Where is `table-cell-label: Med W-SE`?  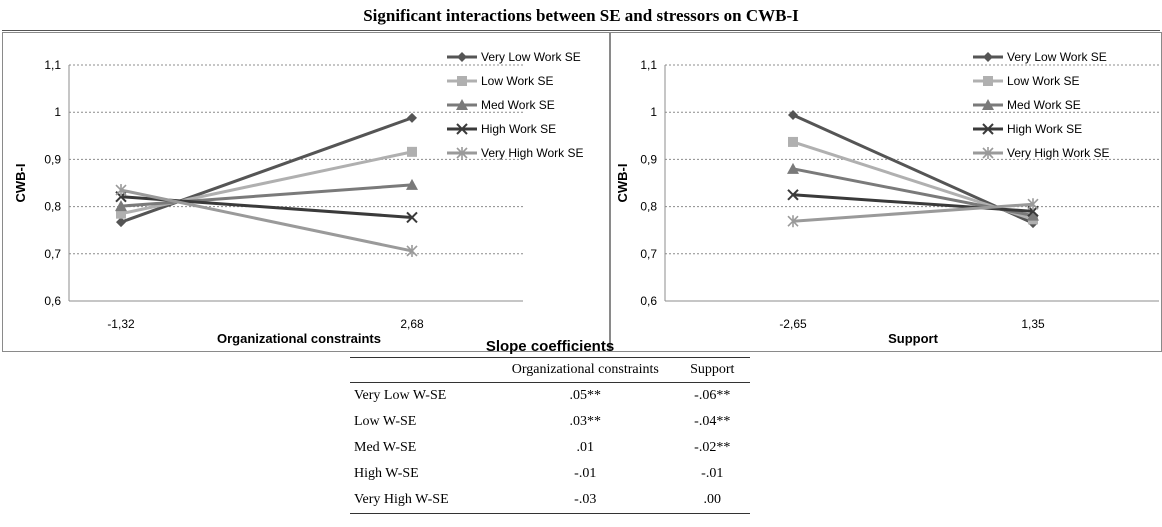
table-cell-label: Med W-SE is located at coordinates (385, 447).